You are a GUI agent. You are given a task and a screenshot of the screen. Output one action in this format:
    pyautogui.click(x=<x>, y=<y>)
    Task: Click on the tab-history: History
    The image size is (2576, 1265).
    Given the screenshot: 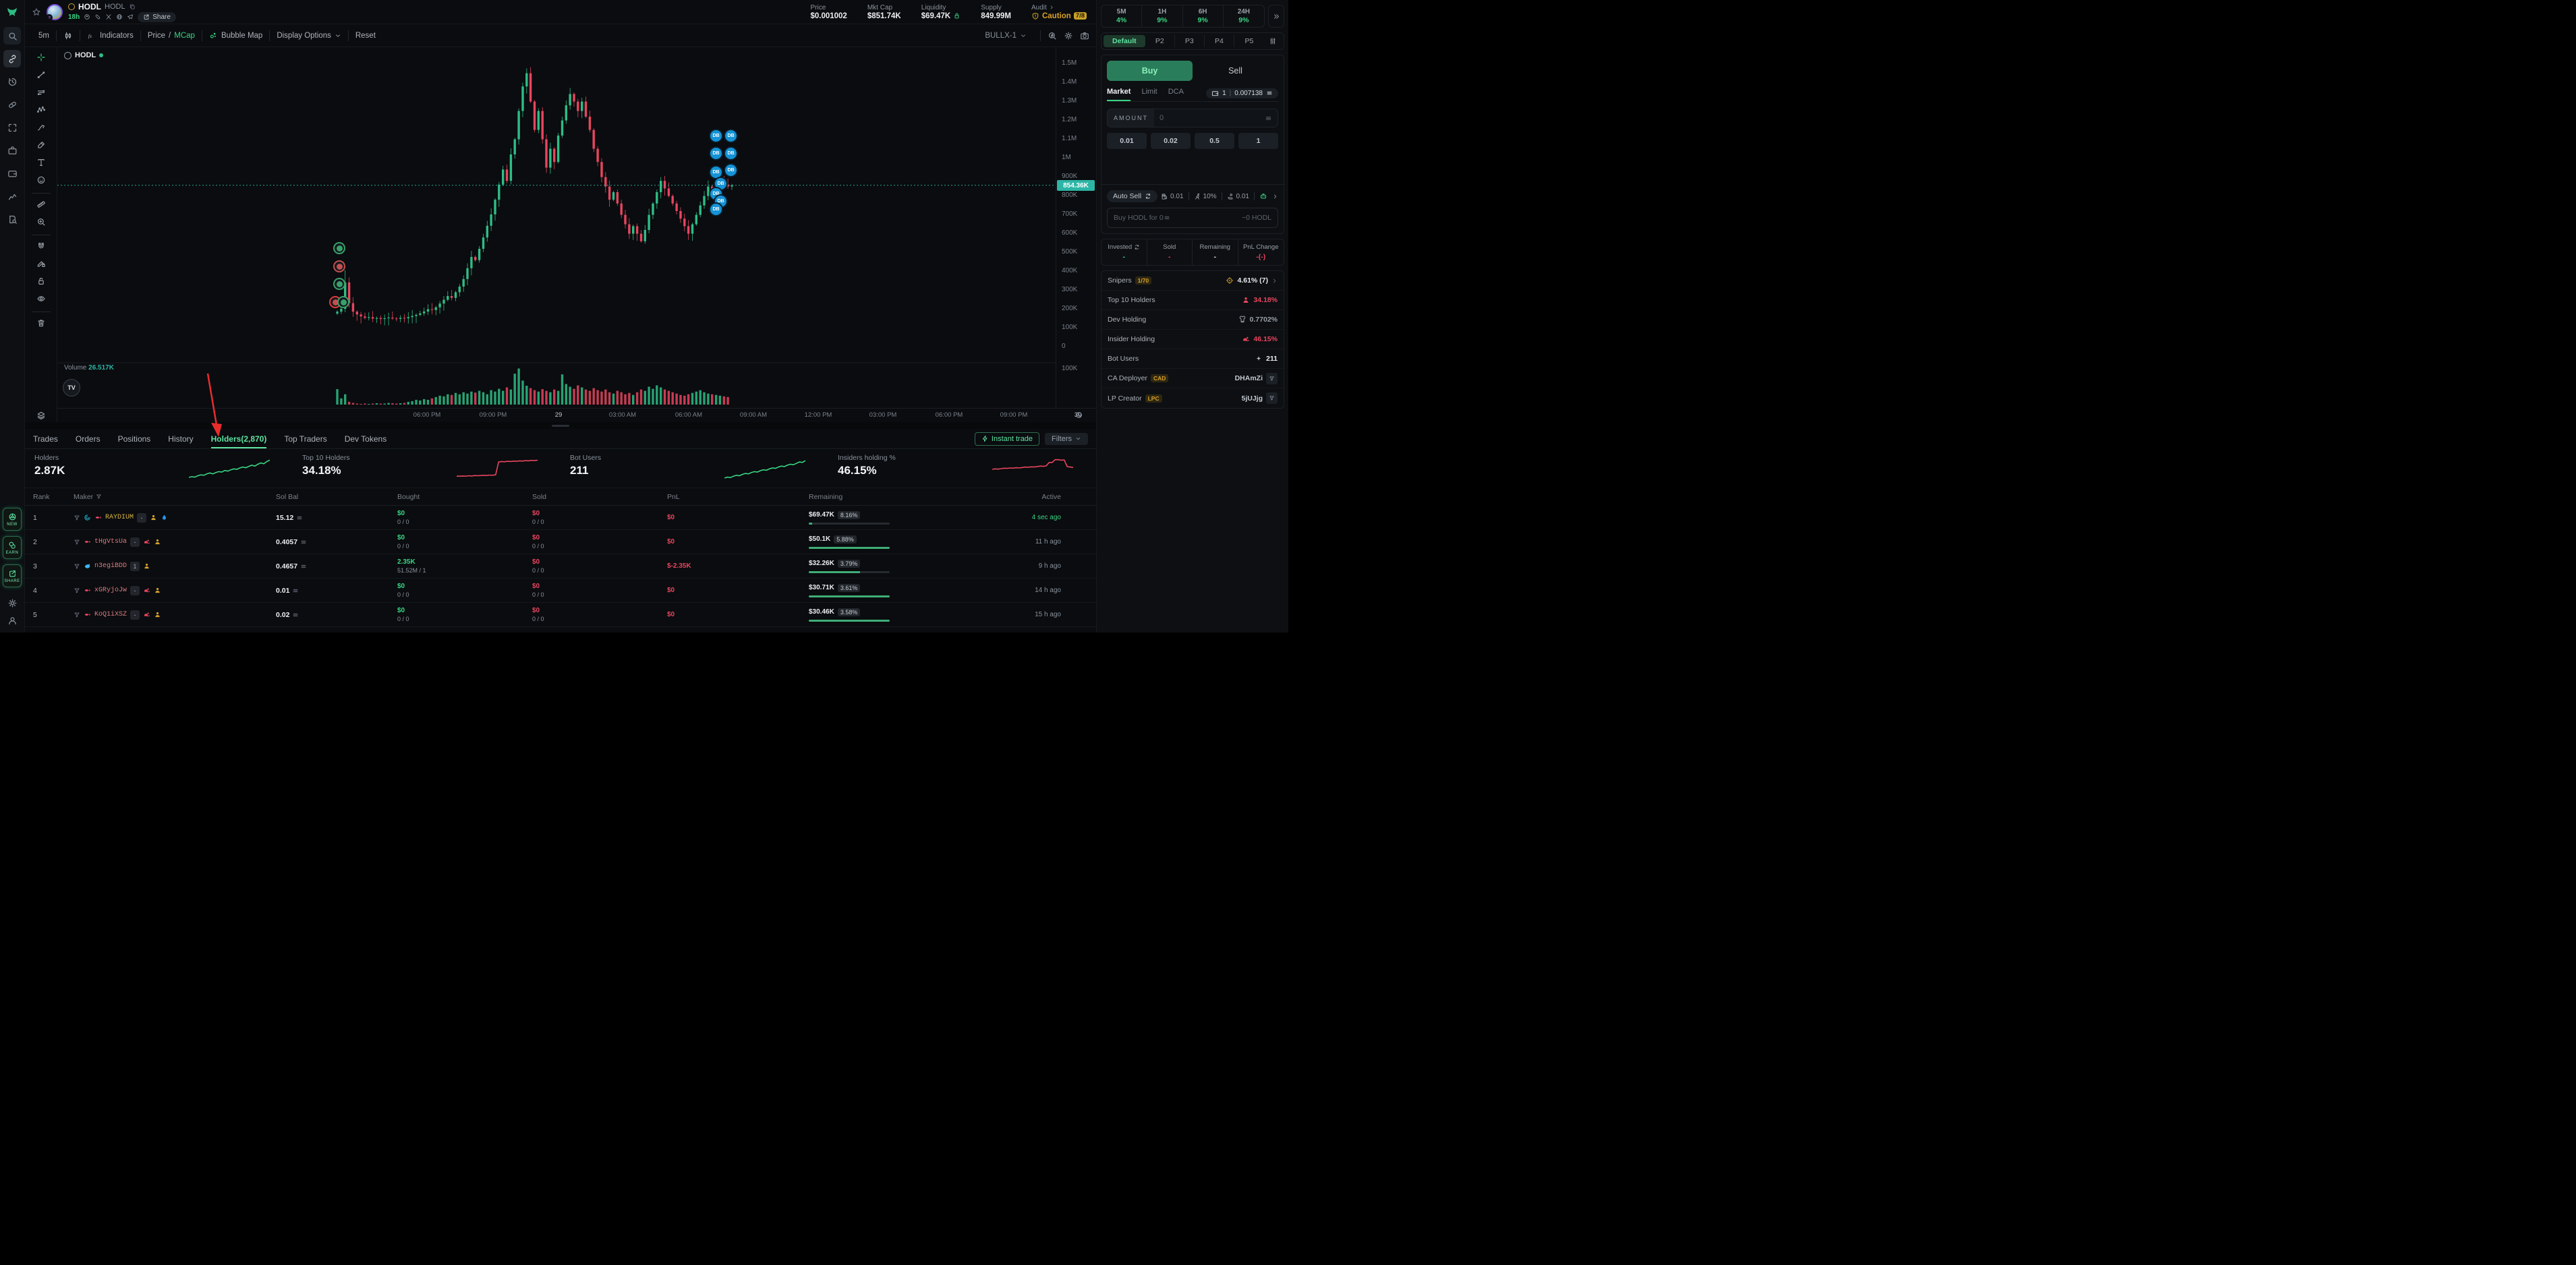 What is the action you would take?
    pyautogui.click(x=181, y=439)
    